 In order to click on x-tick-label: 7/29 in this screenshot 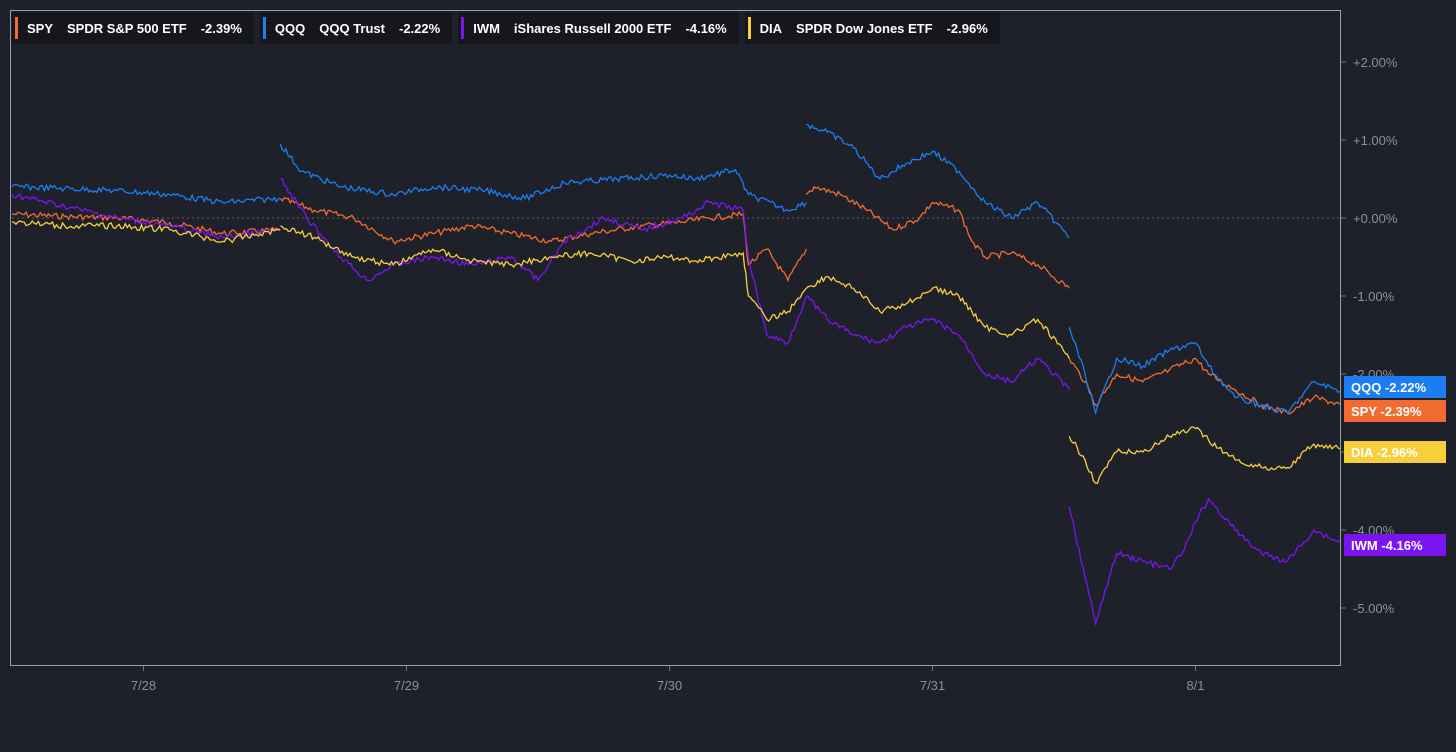, I will do `click(406, 685)`.